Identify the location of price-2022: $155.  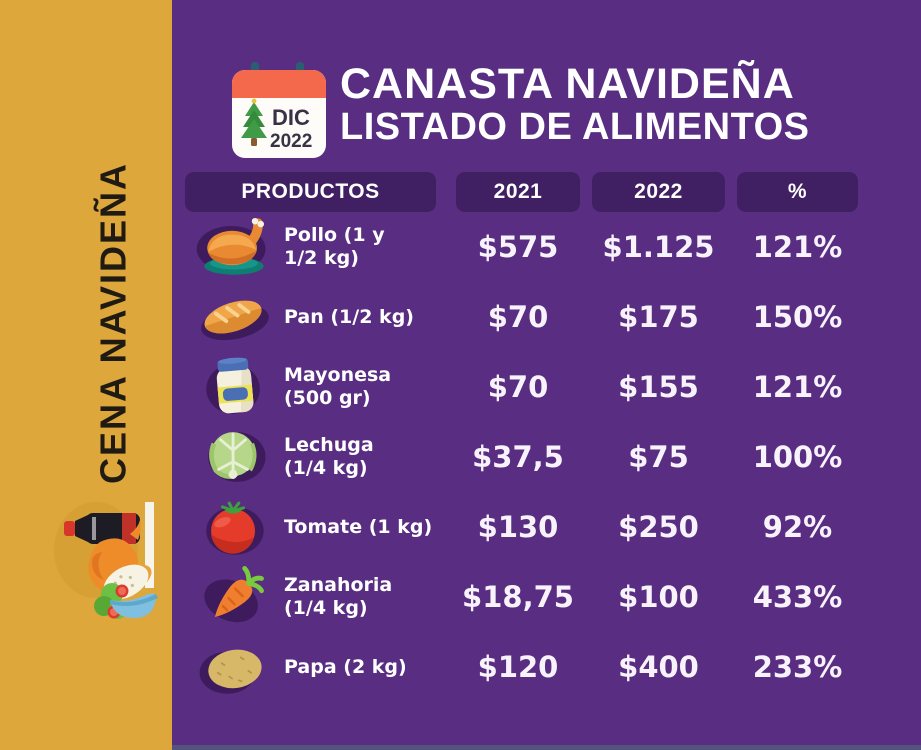
(658, 387).